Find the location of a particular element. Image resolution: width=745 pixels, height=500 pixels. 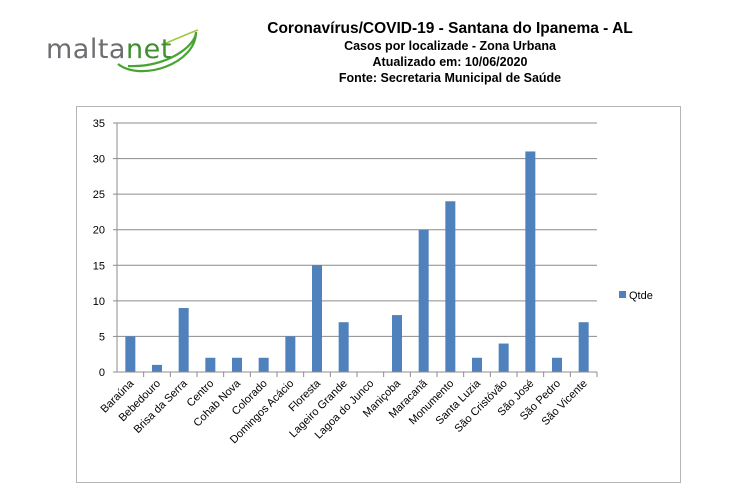

legend-label: Qtde is located at coordinates (641, 296).